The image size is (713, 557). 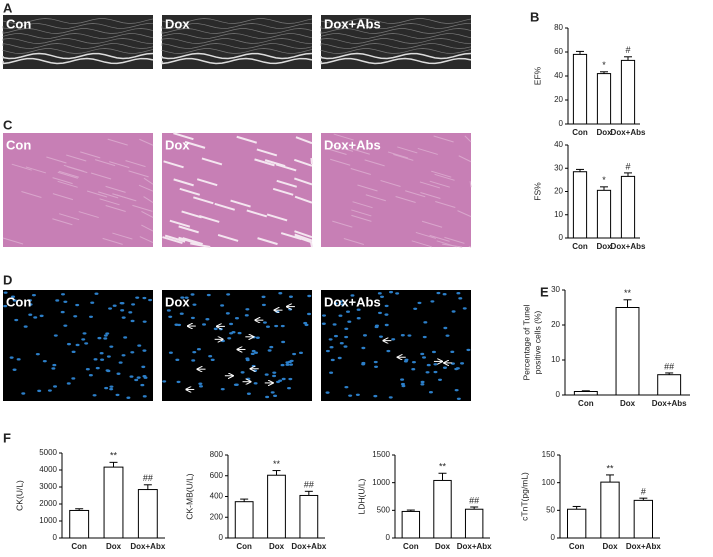 What do you see at coordinates (628, 403) in the screenshot?
I see `x-tick-label: Dox` at bounding box center [628, 403].